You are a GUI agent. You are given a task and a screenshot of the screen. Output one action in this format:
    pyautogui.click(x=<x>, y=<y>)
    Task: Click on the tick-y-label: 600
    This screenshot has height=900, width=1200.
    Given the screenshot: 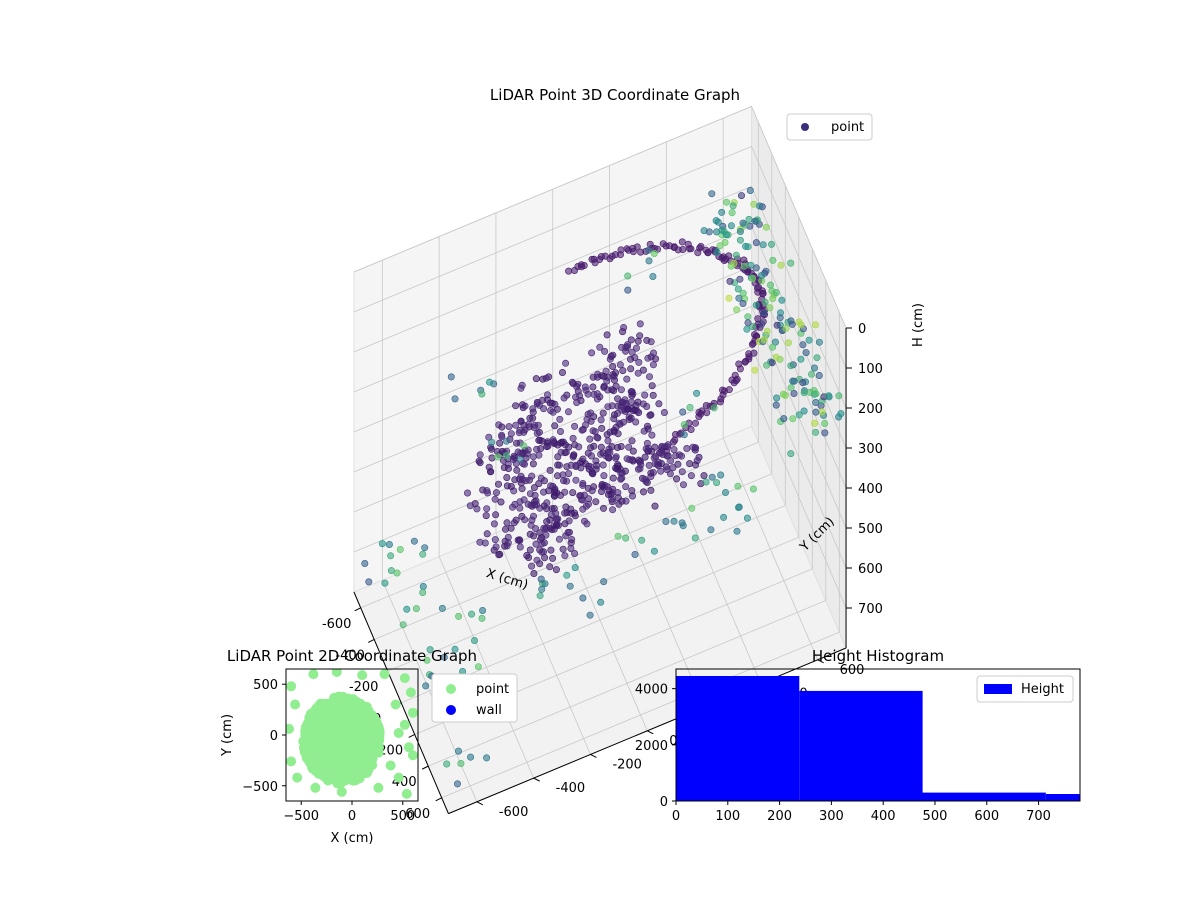 What is the action you would take?
    pyautogui.click(x=852, y=670)
    